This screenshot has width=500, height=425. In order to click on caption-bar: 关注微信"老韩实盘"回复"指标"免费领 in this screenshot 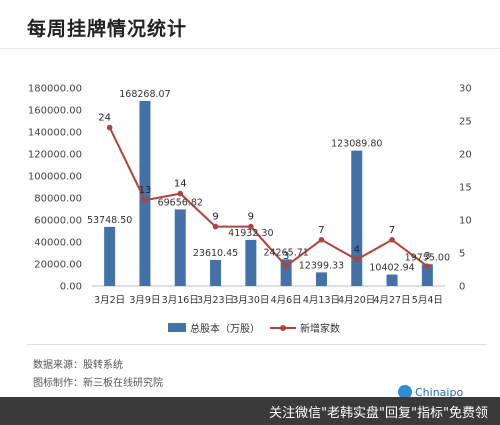, I will do `click(250, 411)`.